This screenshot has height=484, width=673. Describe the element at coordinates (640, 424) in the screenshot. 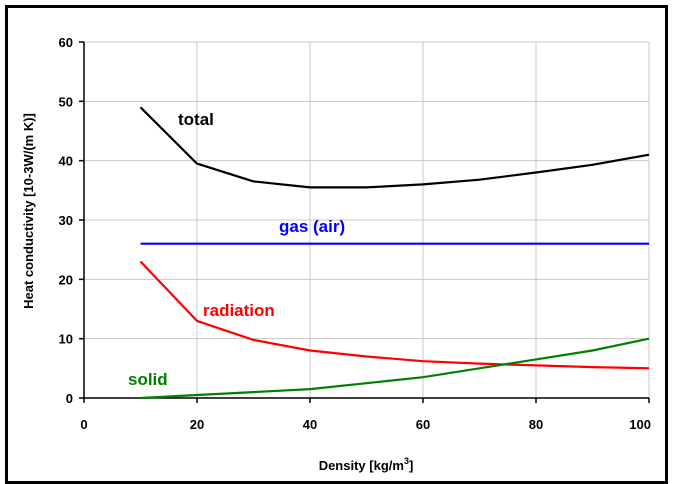

I see `x-tick-label: 100` at that location.